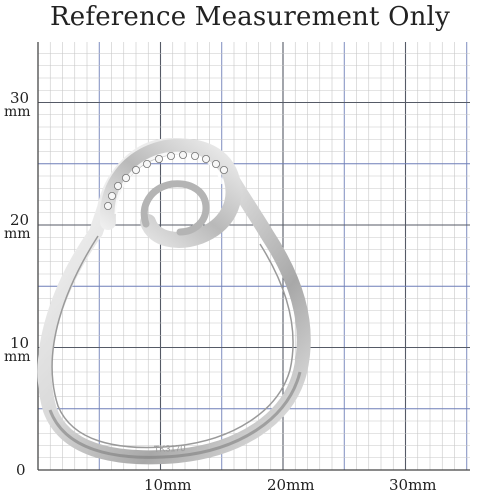  Describe the element at coordinates (17, 234) in the screenshot. I see `y-tick-20-unit: mm` at that location.